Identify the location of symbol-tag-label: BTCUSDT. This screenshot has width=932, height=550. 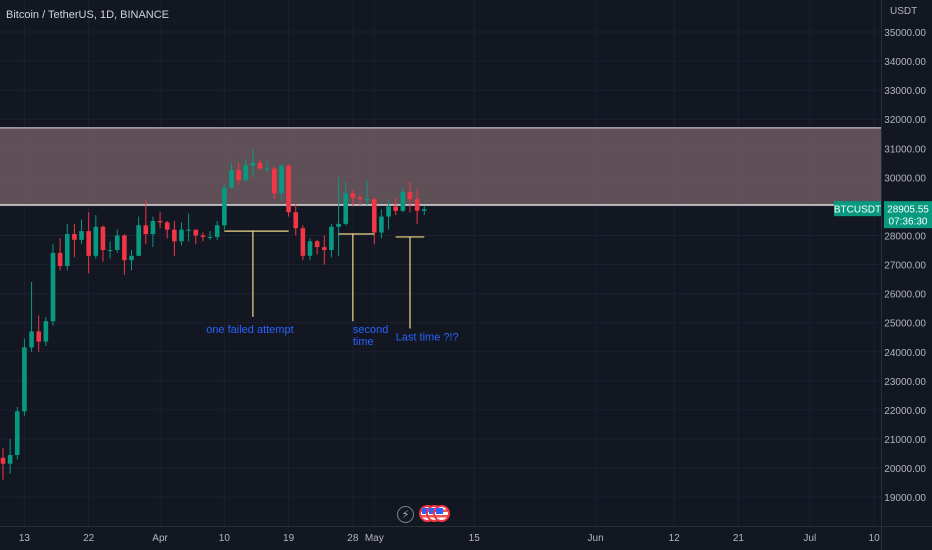
(857, 210).